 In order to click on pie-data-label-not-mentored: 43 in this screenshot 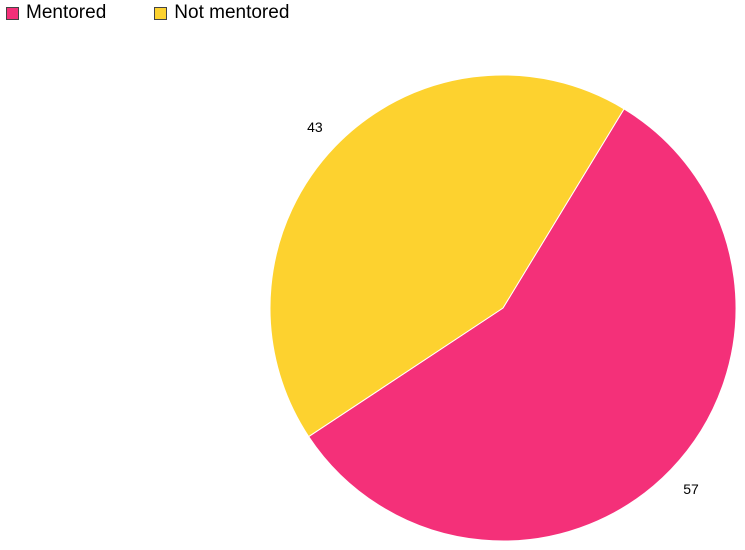, I will do `click(315, 127)`.